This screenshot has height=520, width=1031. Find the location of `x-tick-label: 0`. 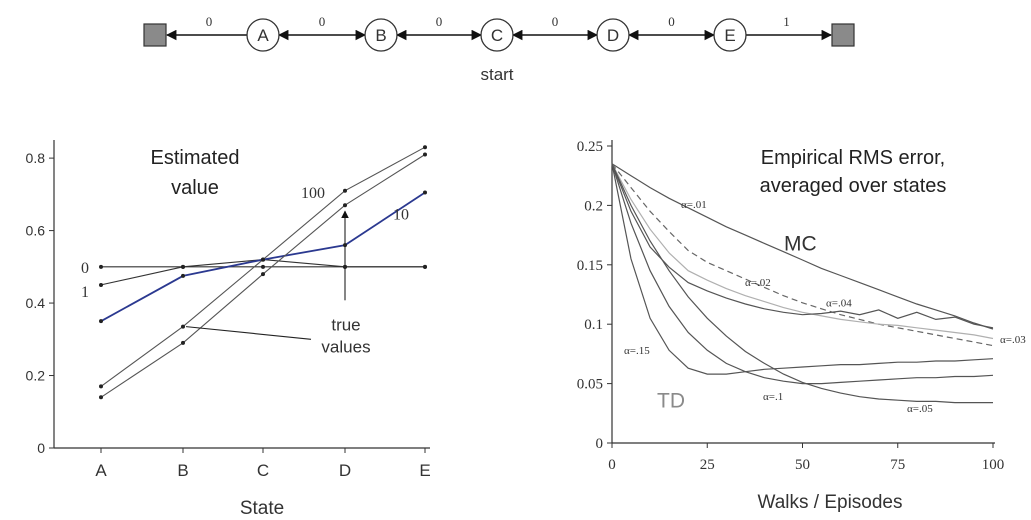

x-tick-label: 0 is located at coordinates (612, 465).